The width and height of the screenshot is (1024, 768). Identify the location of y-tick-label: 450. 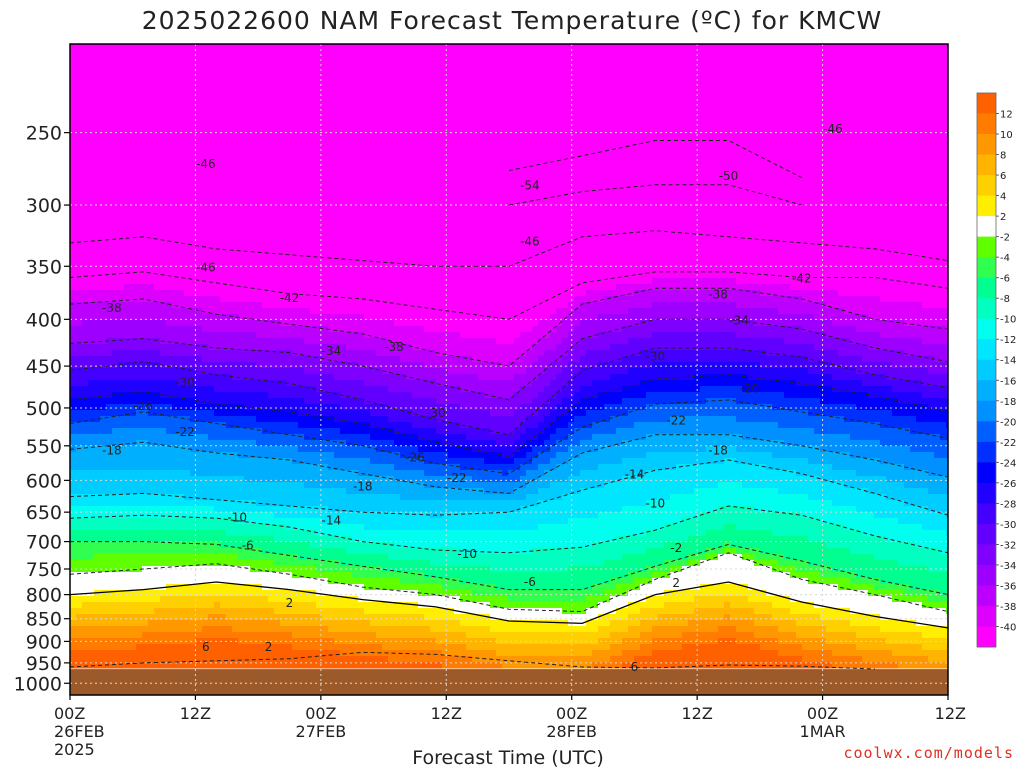
(44, 367).